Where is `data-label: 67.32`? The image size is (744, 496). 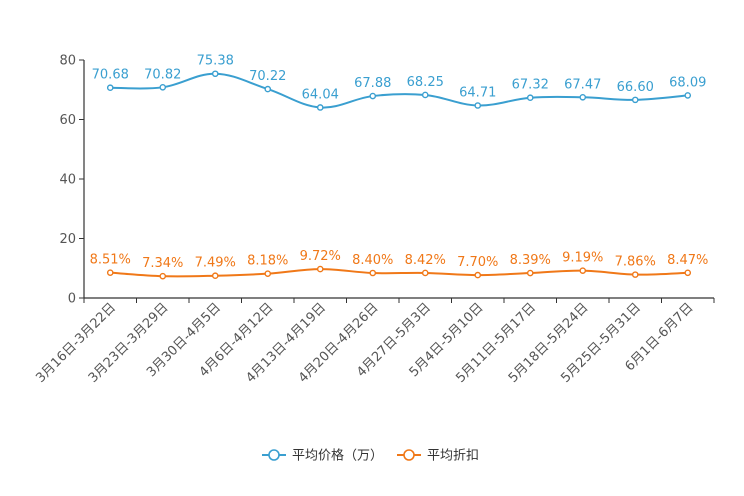 data-label: 67.32 is located at coordinates (530, 85).